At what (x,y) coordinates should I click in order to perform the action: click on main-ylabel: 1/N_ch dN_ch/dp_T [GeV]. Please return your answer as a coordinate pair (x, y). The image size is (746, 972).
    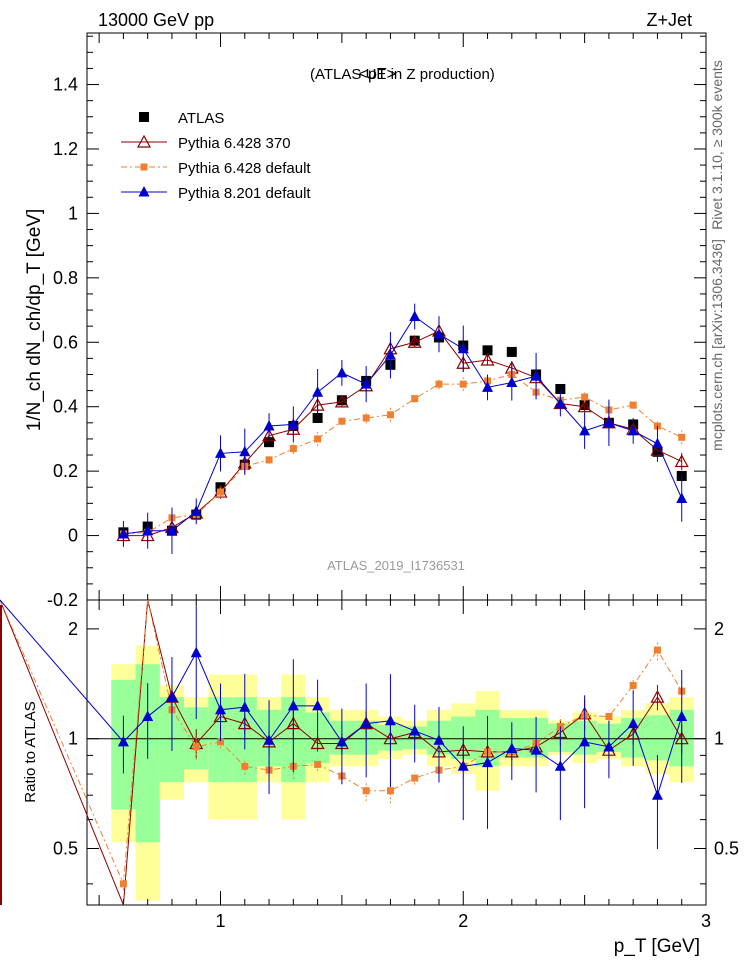
    Looking at the image, I should click on (34, 320).